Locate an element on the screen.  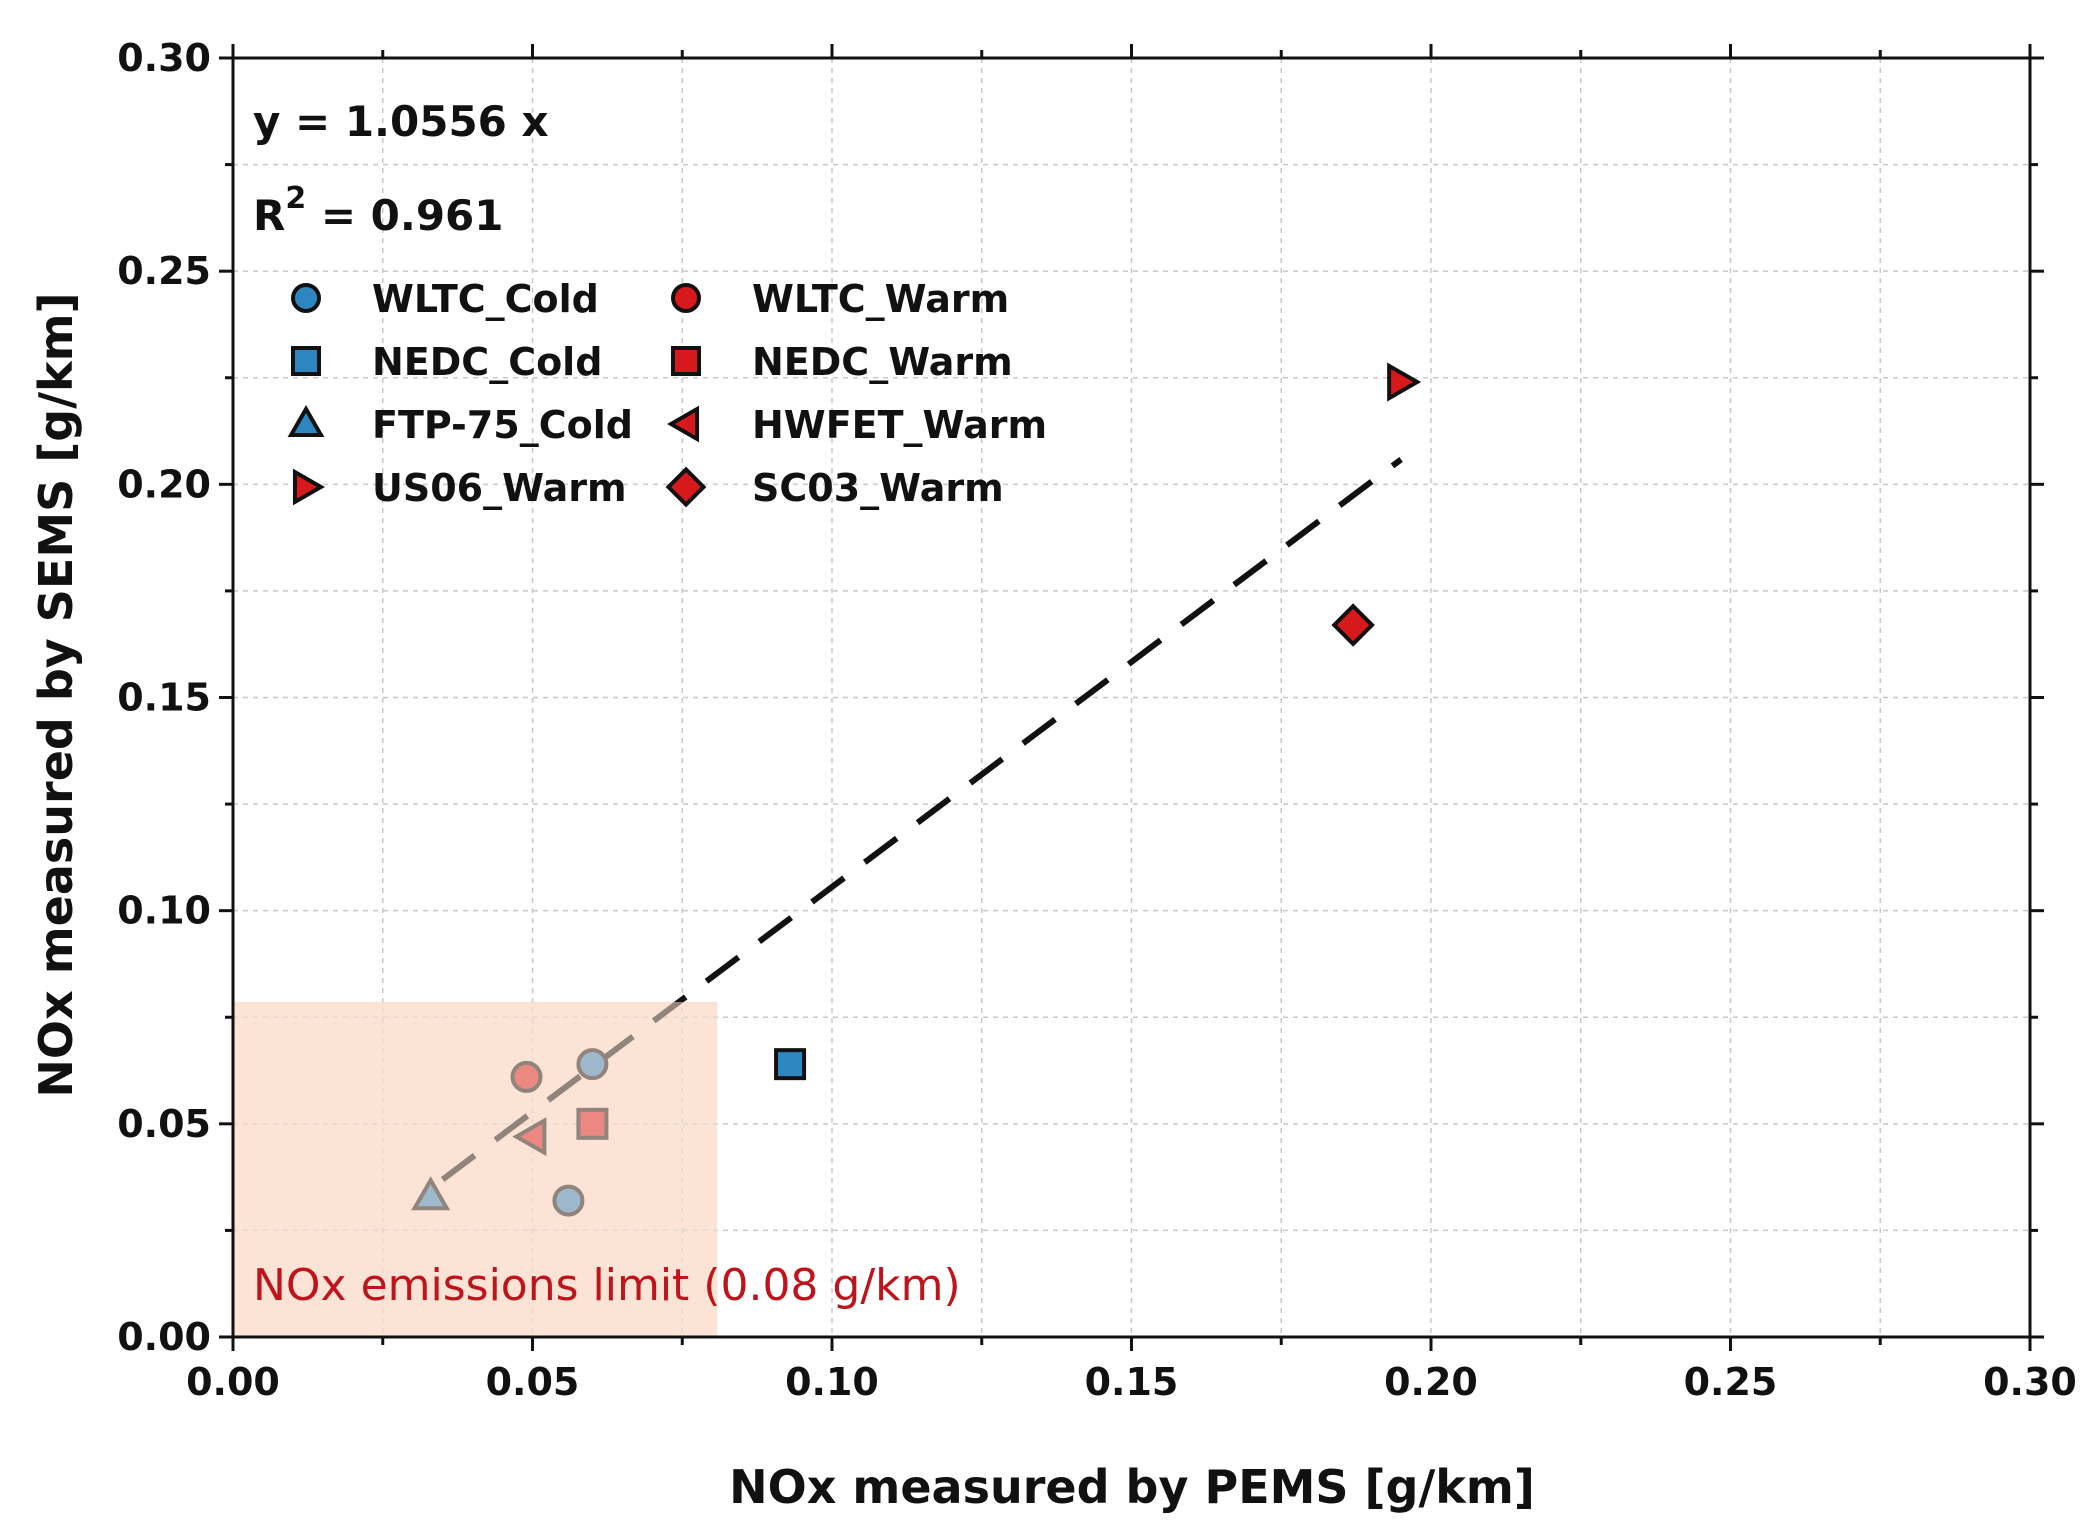
legend-marker-nedc_cold is located at coordinates (306, 361).